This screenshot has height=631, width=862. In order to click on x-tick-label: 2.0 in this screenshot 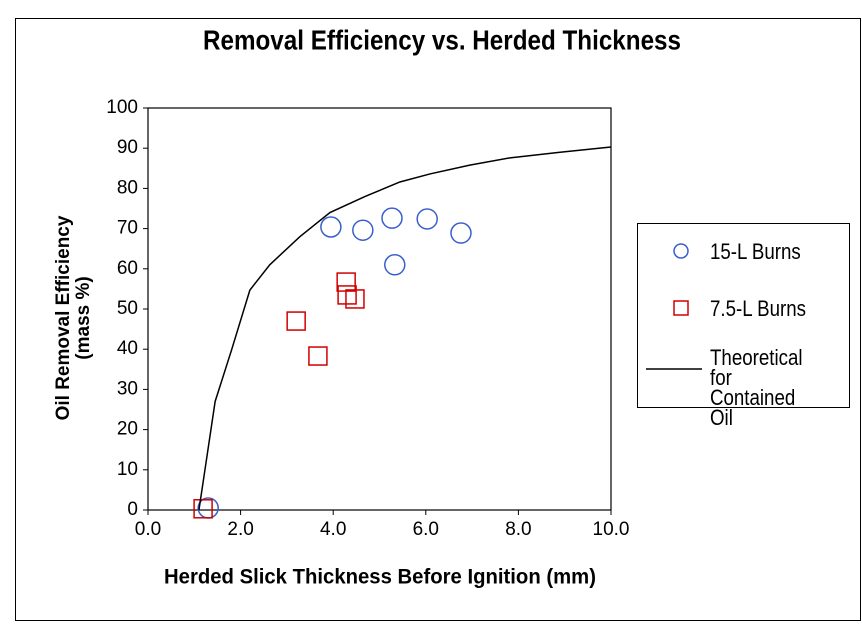, I will do `click(240, 529)`.